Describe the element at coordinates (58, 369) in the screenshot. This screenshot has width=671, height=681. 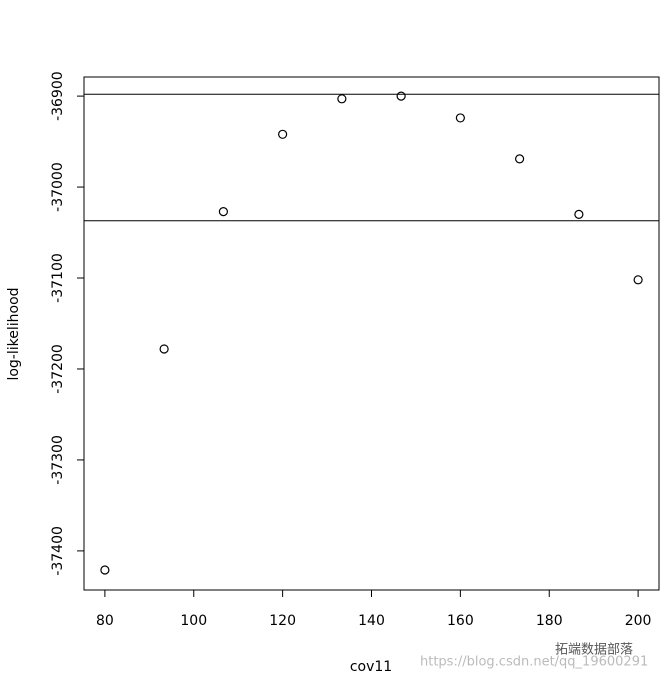
I see `y-tick-label: -37200` at that location.